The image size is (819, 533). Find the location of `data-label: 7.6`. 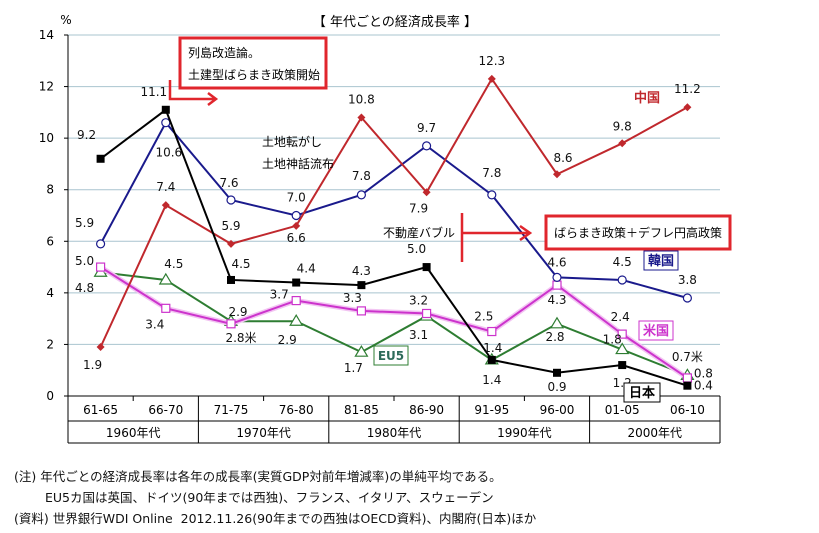

data-label: 7.6 is located at coordinates (228, 183).